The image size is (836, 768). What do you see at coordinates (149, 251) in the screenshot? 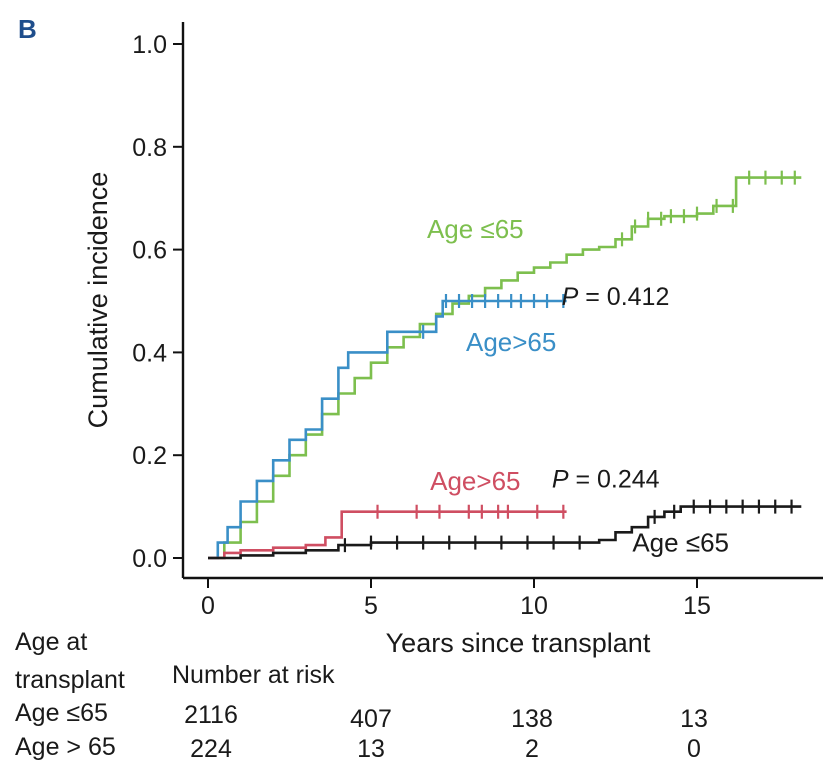
I see `y-tick-label: 0.6` at bounding box center [149, 251].